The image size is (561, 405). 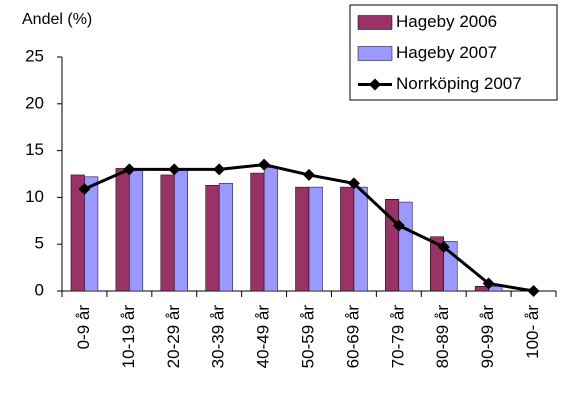 What do you see at coordinates (263, 337) in the screenshot?
I see `x-tick-label: 40-49 år` at bounding box center [263, 337].